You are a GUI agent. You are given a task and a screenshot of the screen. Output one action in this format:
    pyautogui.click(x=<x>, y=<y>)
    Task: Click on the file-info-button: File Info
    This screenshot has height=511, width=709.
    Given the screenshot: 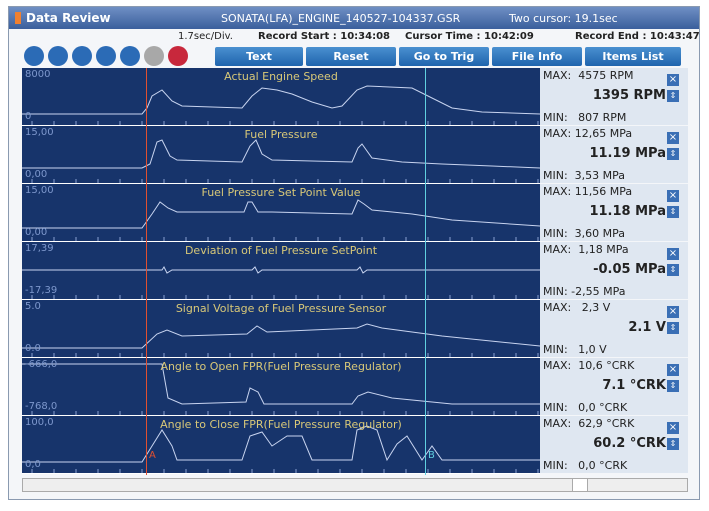 What is the action you would take?
    pyautogui.click(x=537, y=56)
    